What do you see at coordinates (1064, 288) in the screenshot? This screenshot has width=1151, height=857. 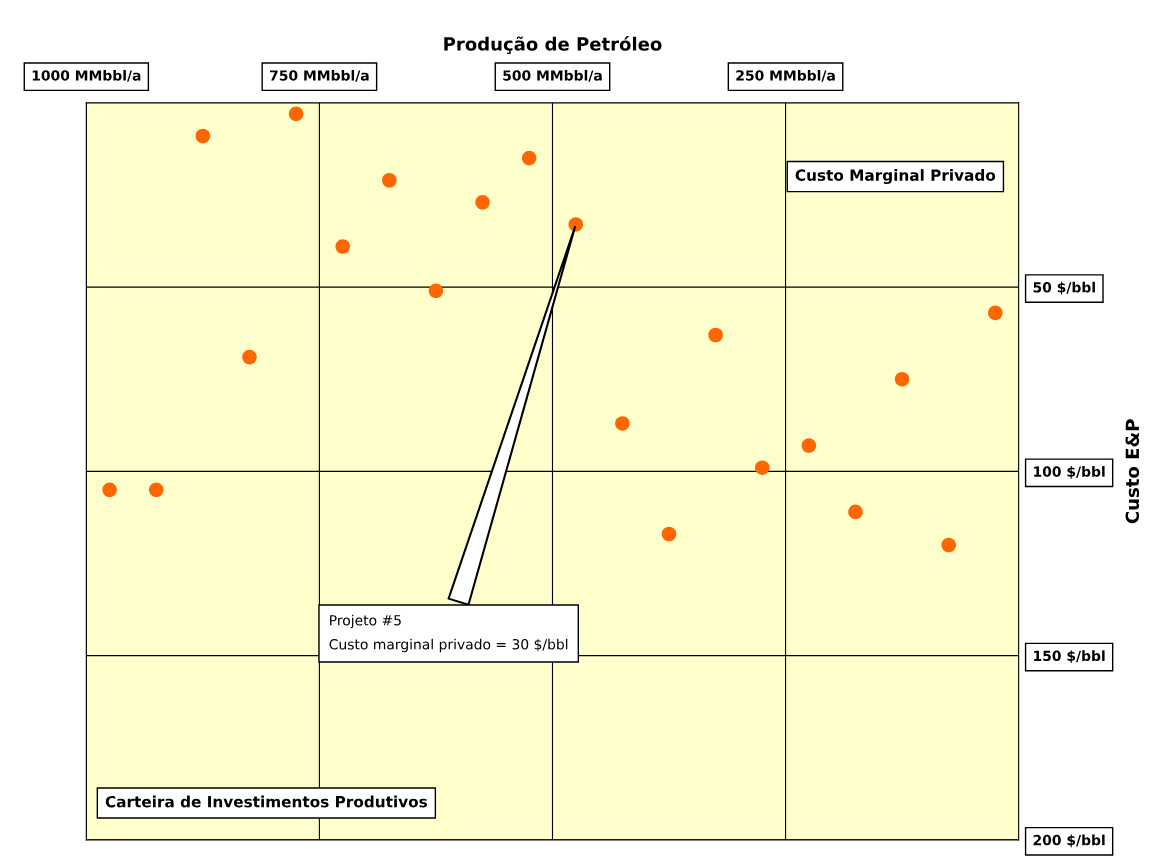 I see `y-tick-label: 50 $/bbl` at bounding box center [1064, 288].